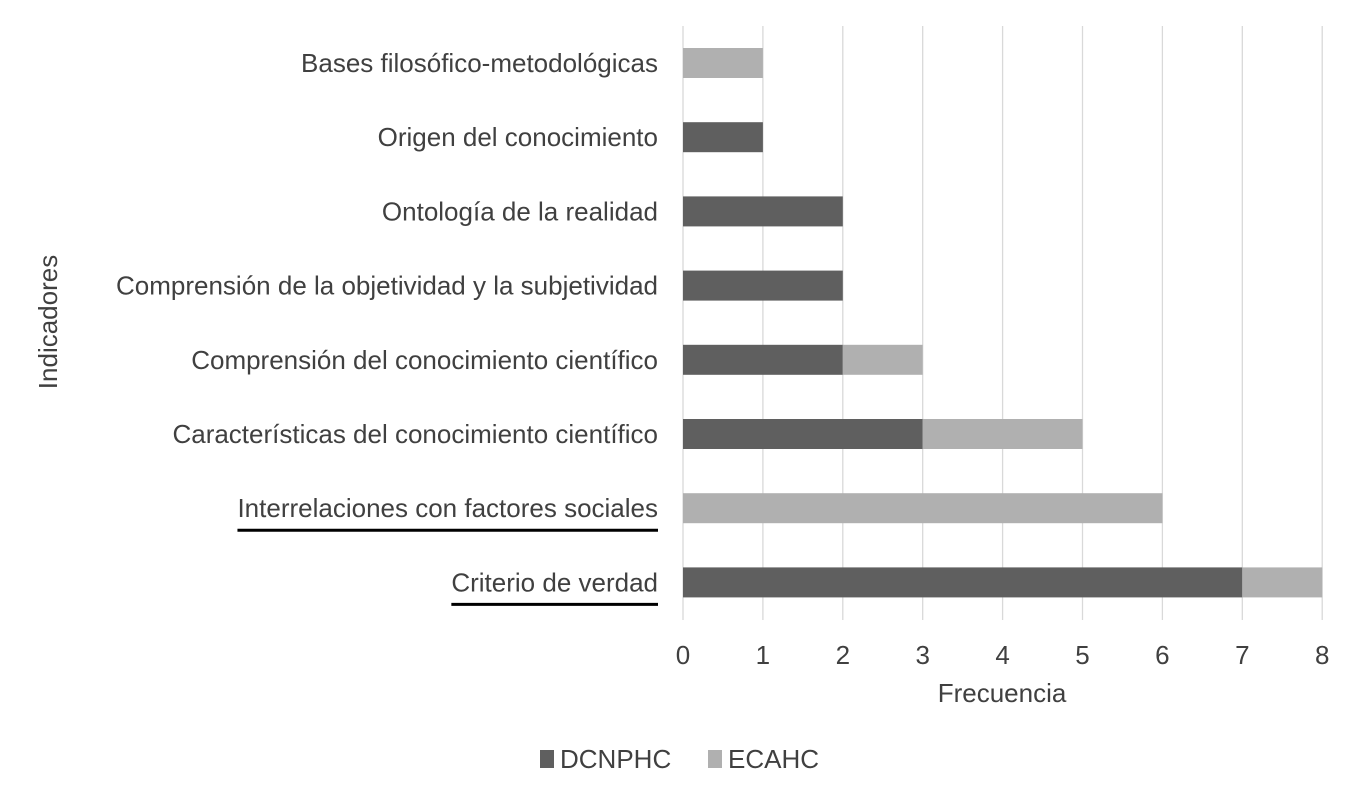 This screenshot has width=1359, height=799. Describe the element at coordinates (922, 655) in the screenshot. I see `x-tick-label: 3` at that location.